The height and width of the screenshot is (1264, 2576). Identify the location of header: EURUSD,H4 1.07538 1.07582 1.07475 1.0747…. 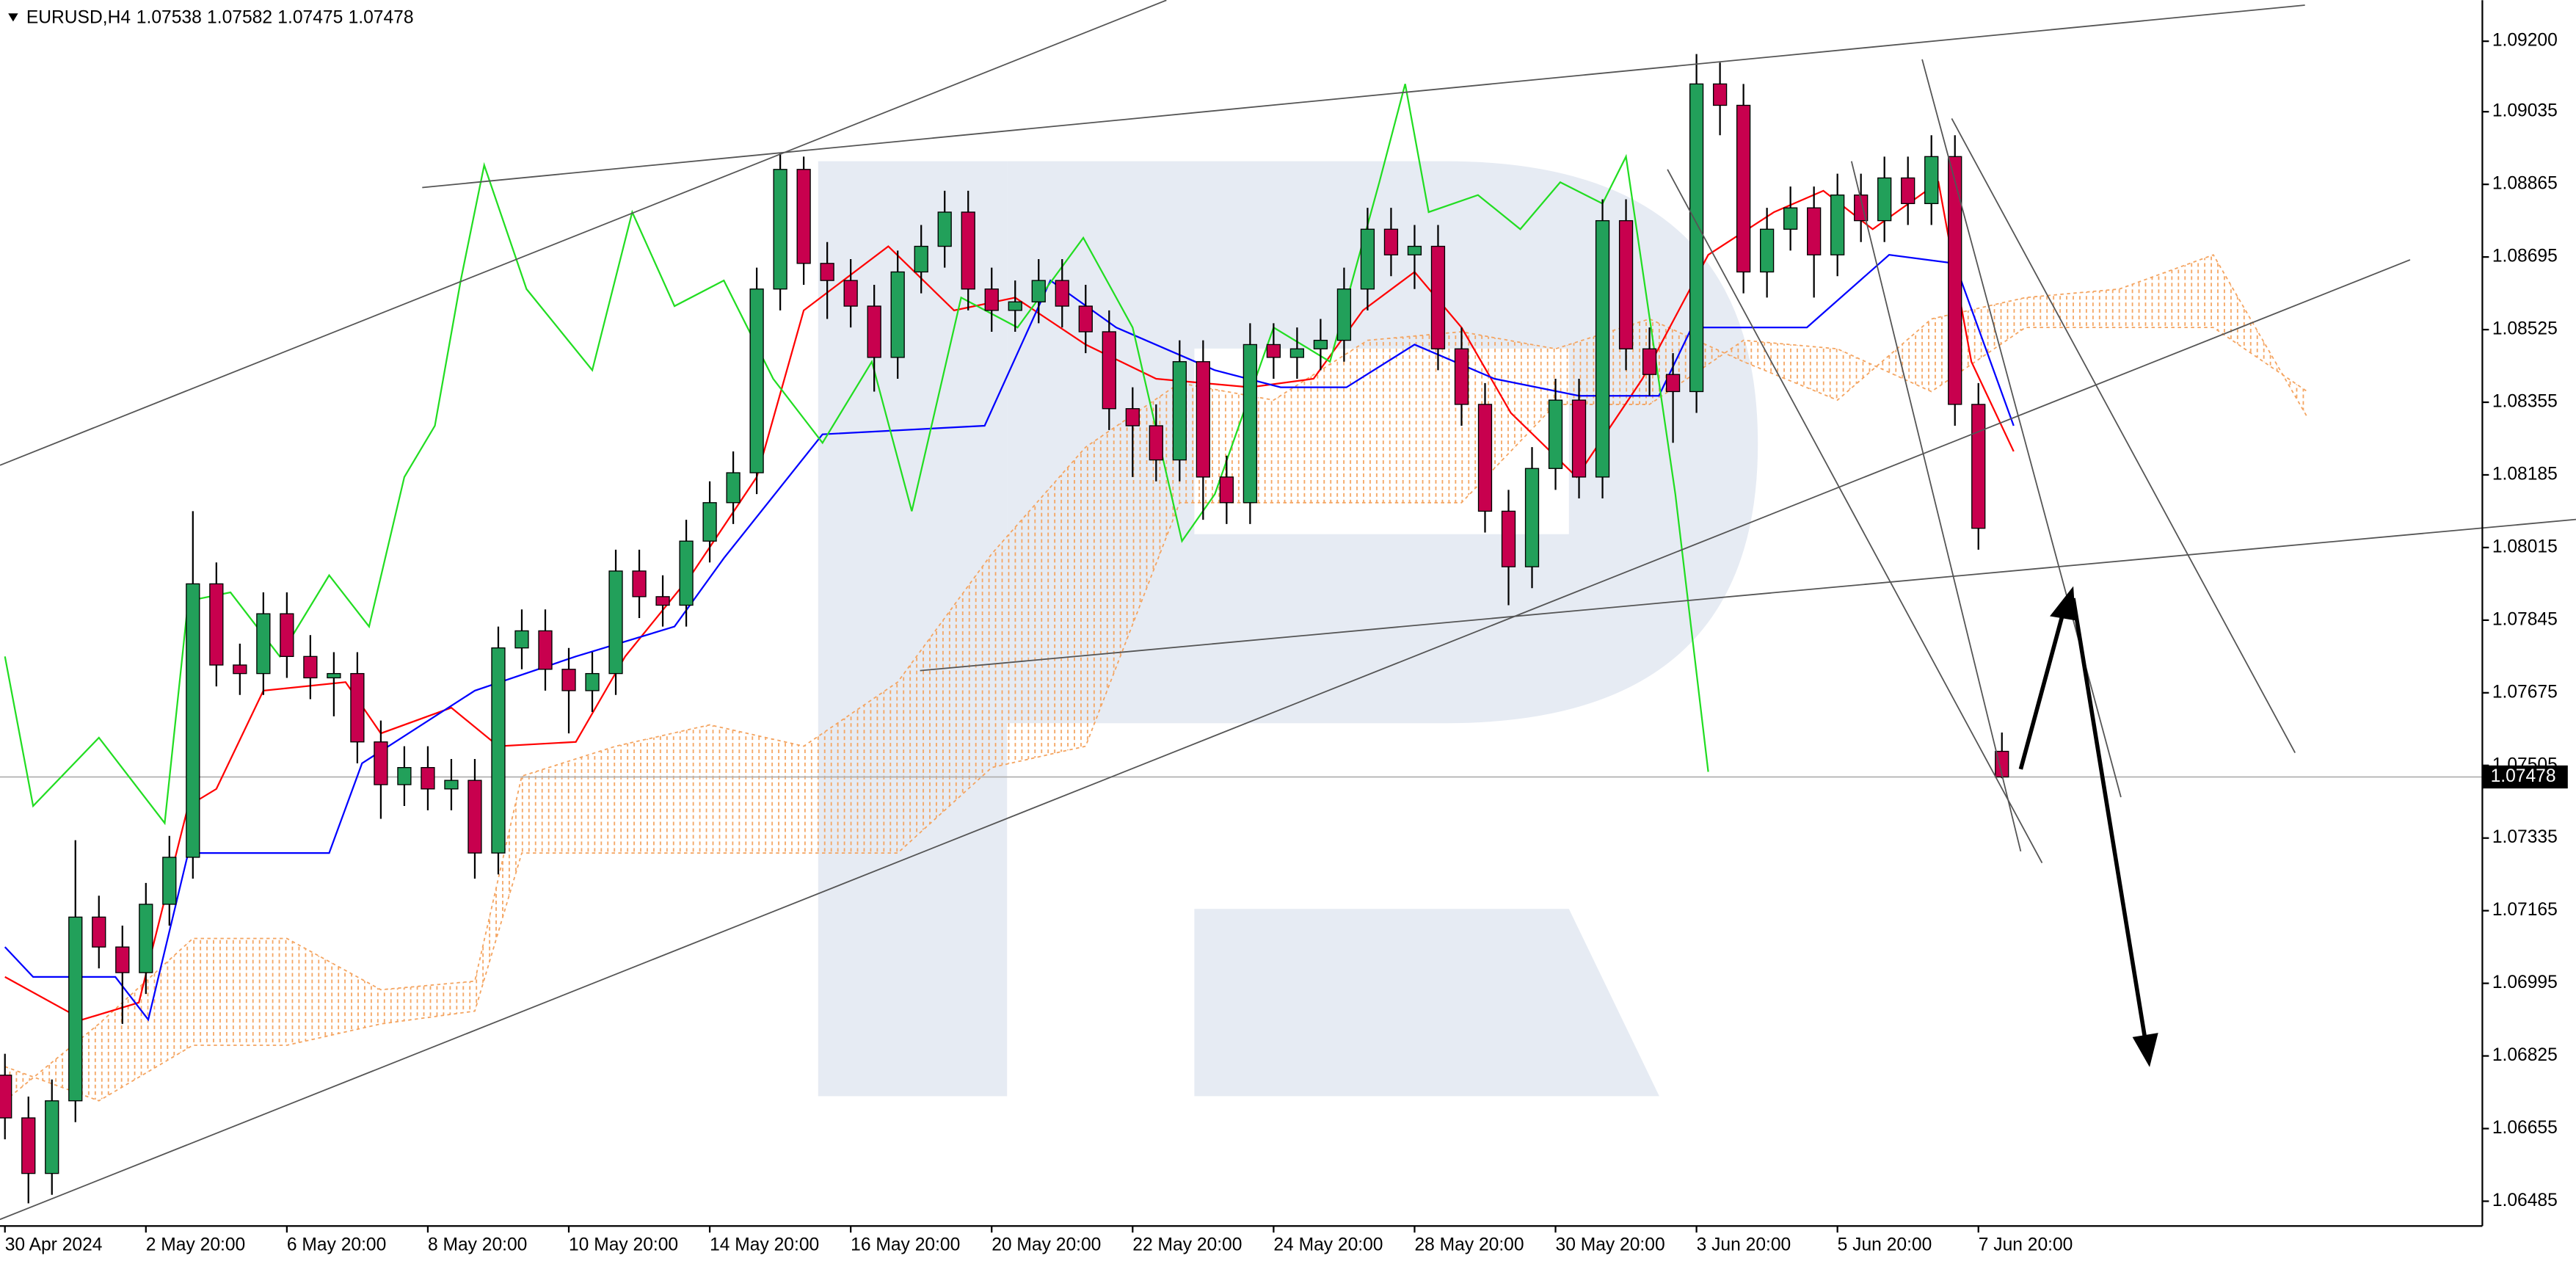
(211, 17).